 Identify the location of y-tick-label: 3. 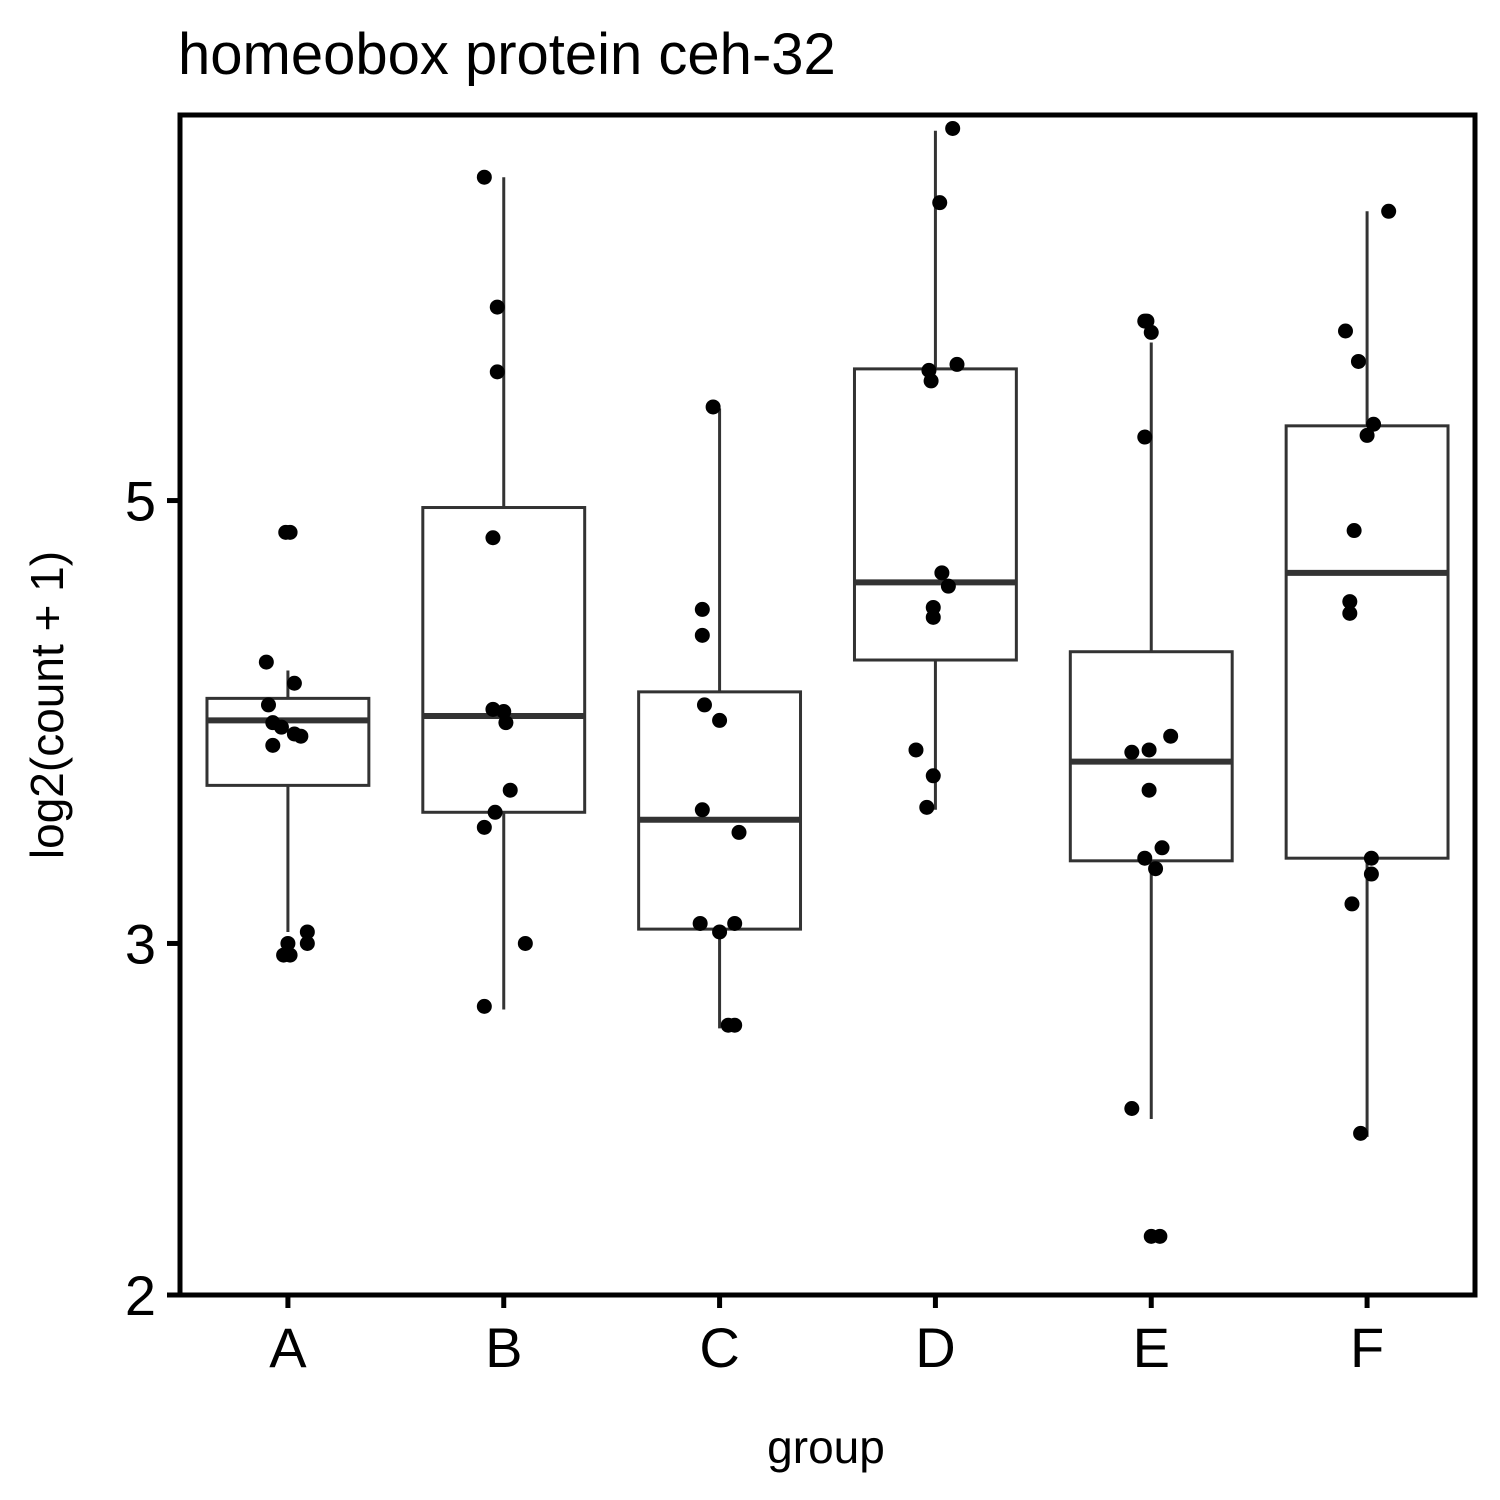
(140, 943).